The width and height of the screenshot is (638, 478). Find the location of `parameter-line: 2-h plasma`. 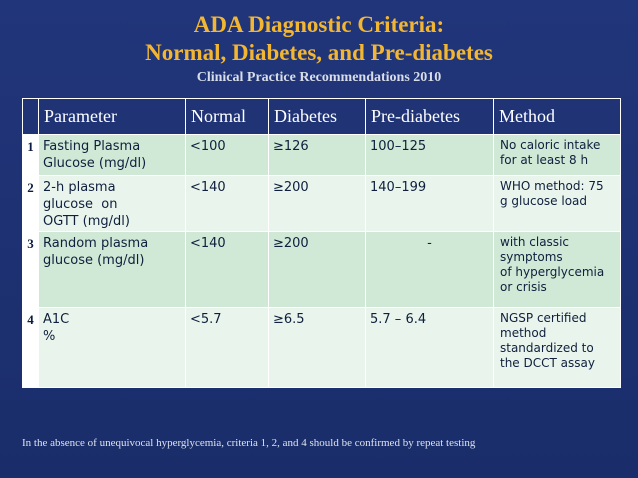

parameter-line: 2-h plasma is located at coordinates (79, 187).